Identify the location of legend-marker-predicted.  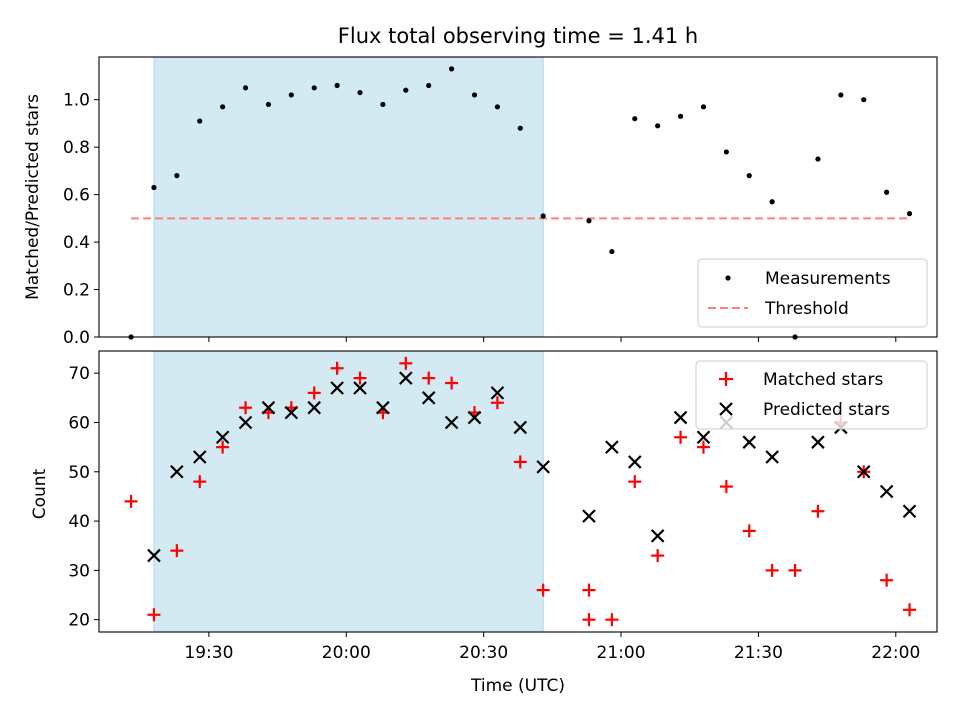
(726, 409).